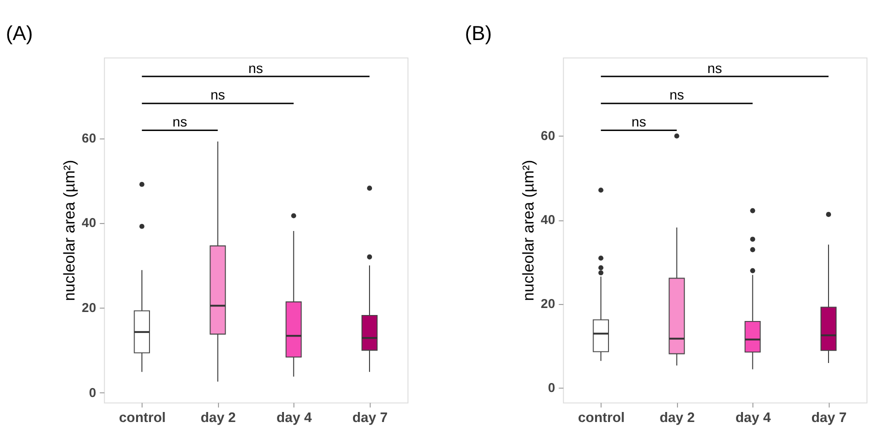 This screenshot has width=872, height=448. Describe the element at coordinates (478, 34) in the screenshot. I see `chart-title: (B)` at that location.